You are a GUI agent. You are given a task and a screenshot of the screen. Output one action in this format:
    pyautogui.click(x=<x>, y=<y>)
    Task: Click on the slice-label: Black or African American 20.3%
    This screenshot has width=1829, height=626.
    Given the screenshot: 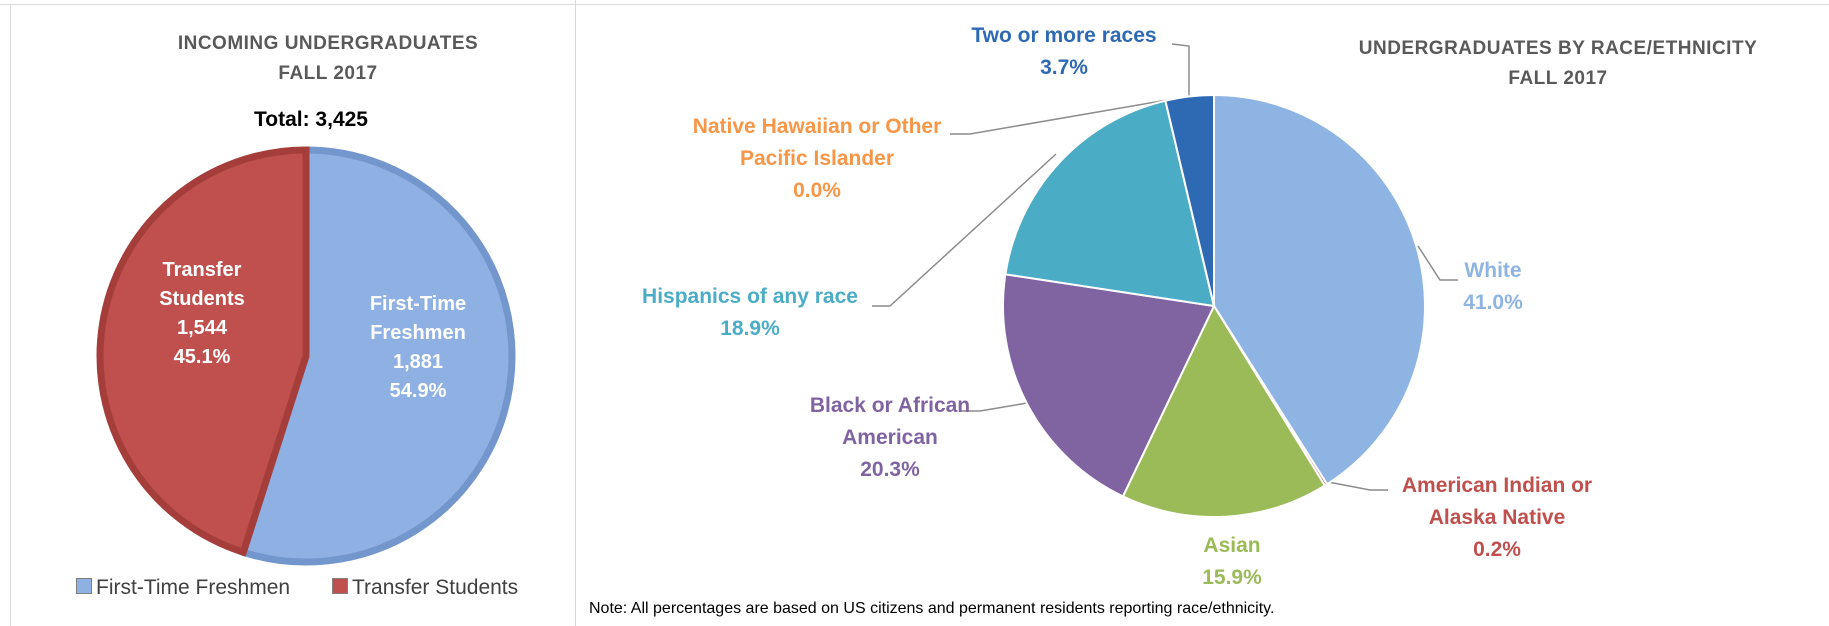 What is the action you would take?
    pyautogui.click(x=890, y=438)
    